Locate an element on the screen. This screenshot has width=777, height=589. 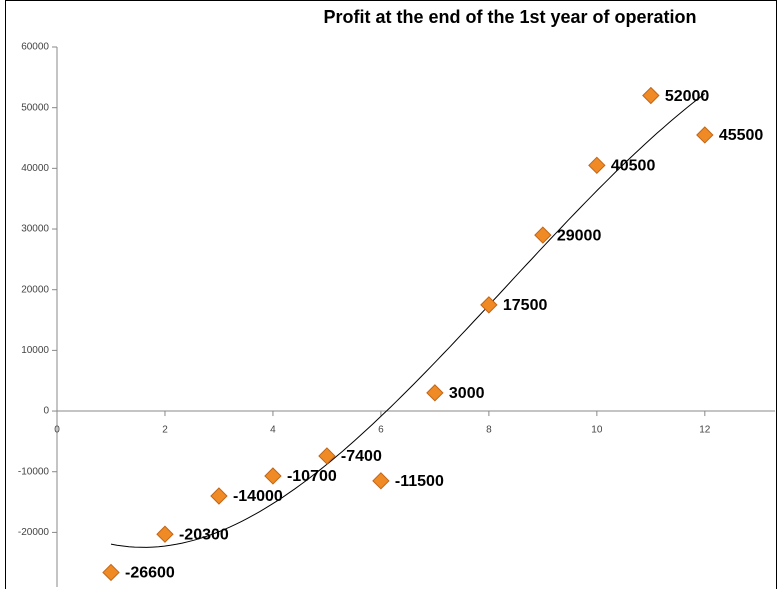
x-tick-label: 12 is located at coordinates (705, 430).